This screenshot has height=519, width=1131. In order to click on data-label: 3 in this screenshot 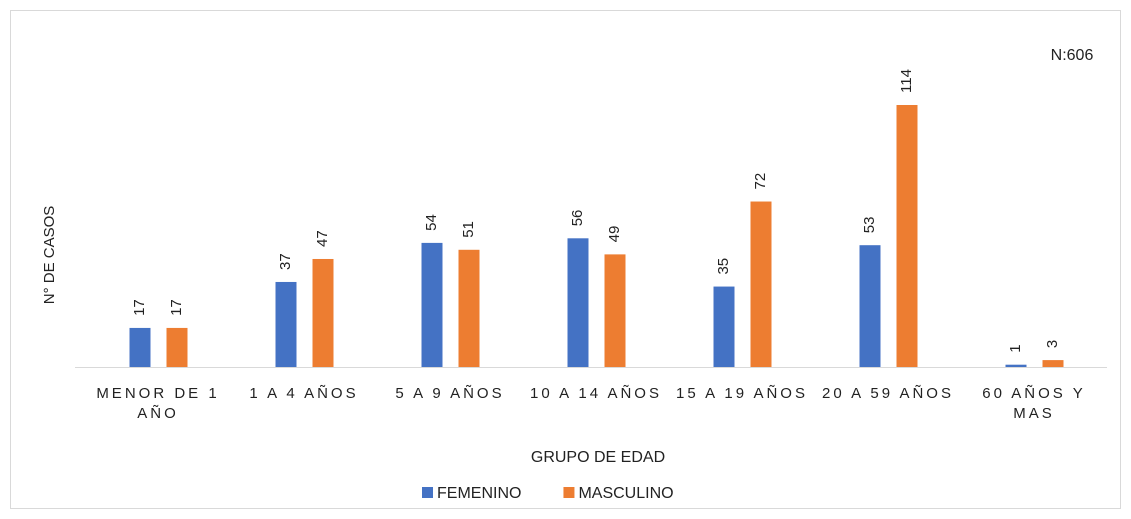, I will do `click(1052, 344)`.